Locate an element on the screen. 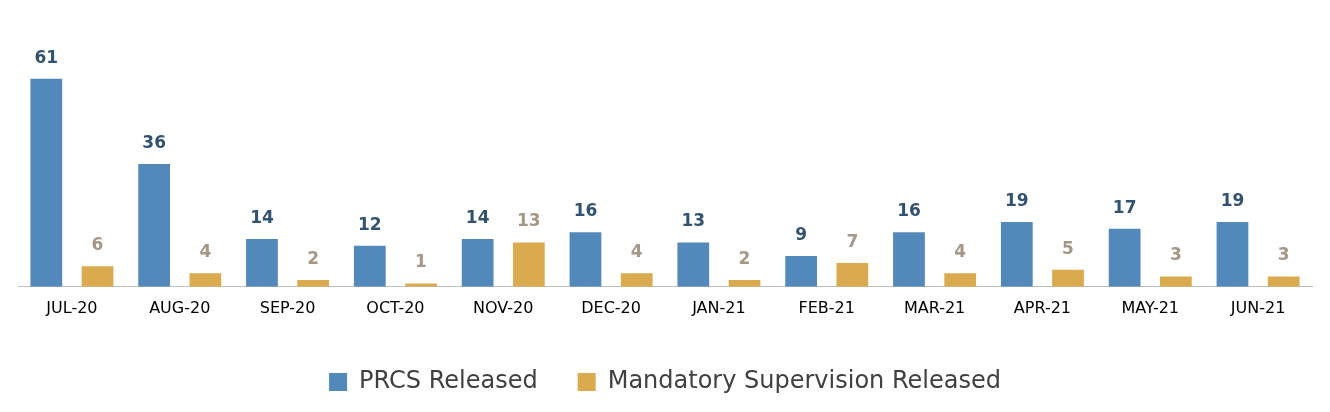 Image resolution: width=1330 pixels, height=412 pixels. x-tick-label: FEB-21 is located at coordinates (826, 307).